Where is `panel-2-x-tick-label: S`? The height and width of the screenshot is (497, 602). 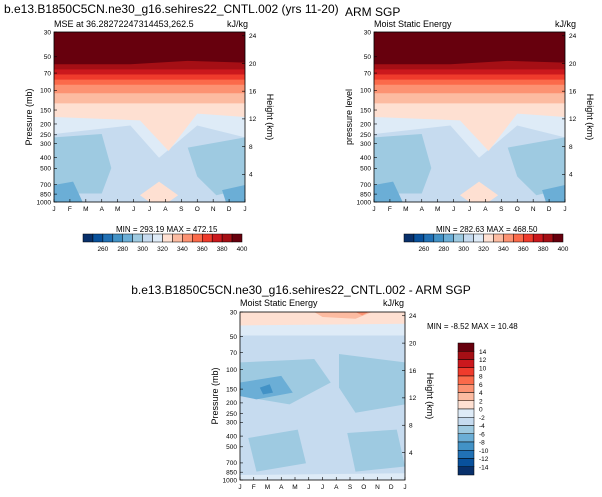 panel-2-x-tick-label: S is located at coordinates (501, 209).